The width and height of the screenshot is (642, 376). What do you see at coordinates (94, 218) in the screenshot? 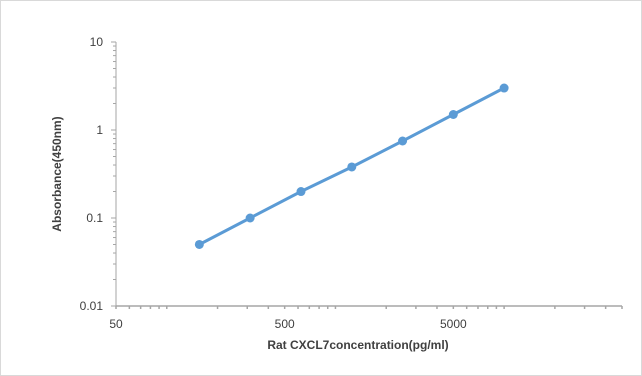
I see `y-tick-label: 0.1` at bounding box center [94, 218].